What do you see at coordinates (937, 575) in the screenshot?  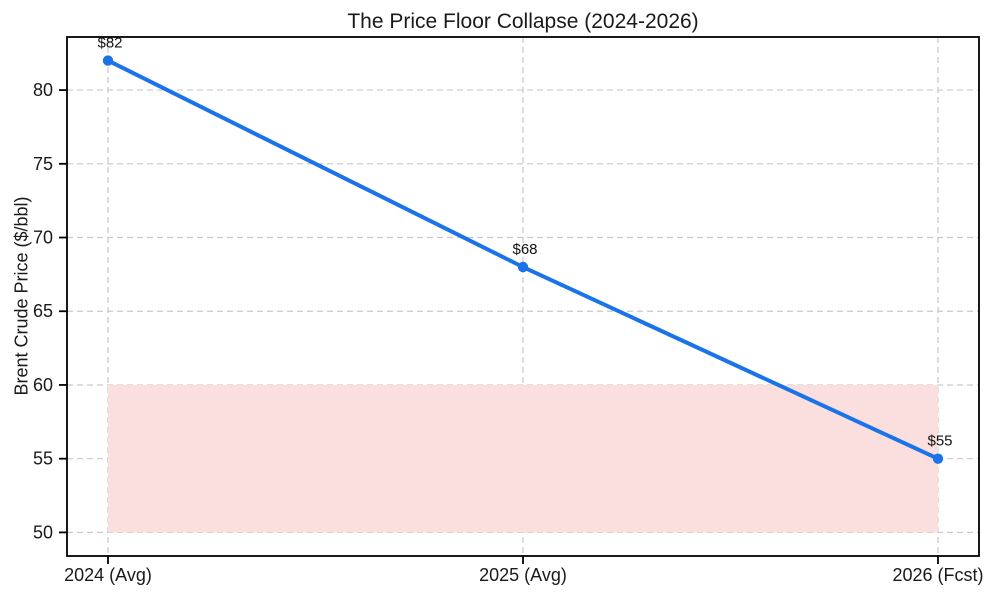 I see `x-tick-label: 2026 (Fcst)` at bounding box center [937, 575].